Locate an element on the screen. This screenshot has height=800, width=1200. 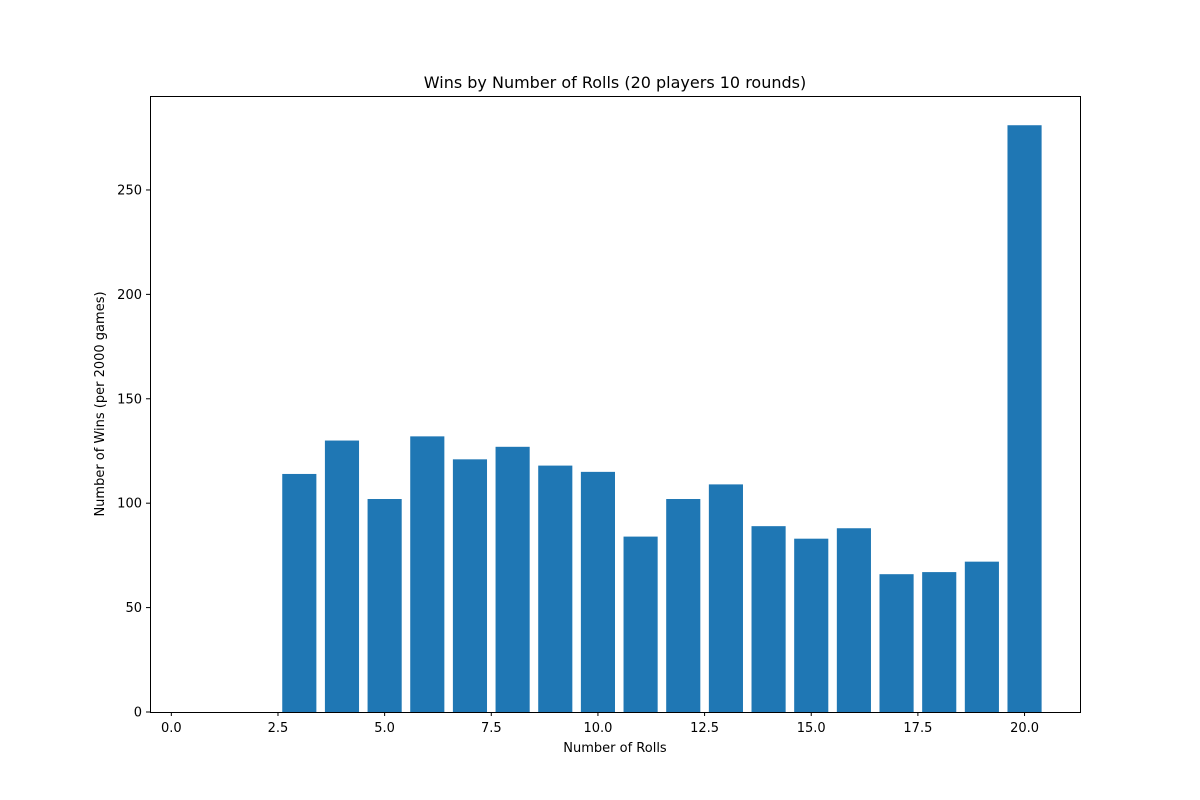
x-tick-label: 10.0 is located at coordinates (597, 728).